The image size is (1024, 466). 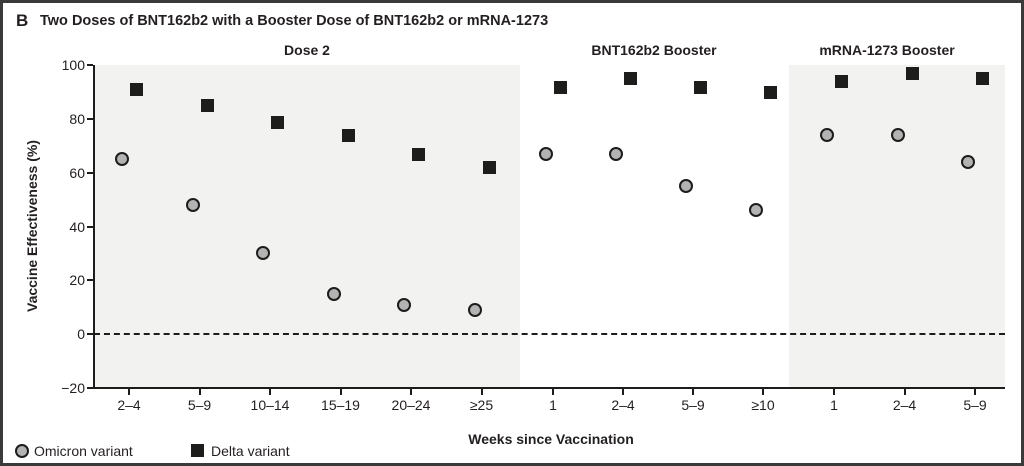 What do you see at coordinates (77, 226) in the screenshot?
I see `y-tick-label: 40` at bounding box center [77, 226].